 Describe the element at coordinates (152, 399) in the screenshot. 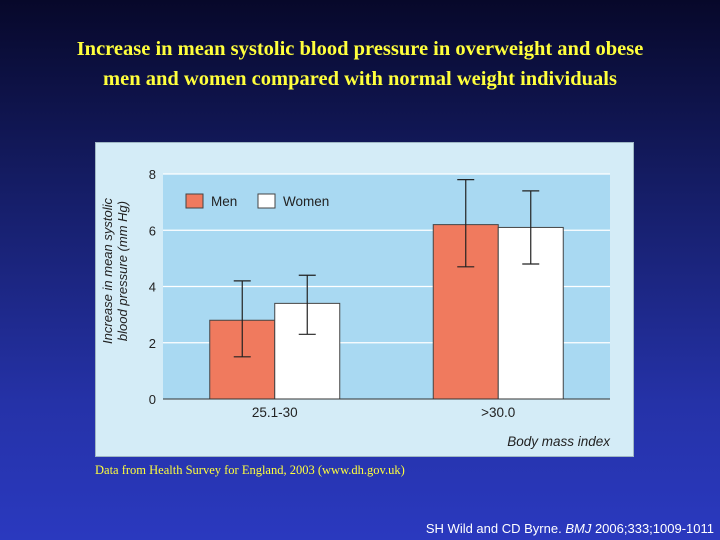

I see `y-tick-label-0: 0` at that location.